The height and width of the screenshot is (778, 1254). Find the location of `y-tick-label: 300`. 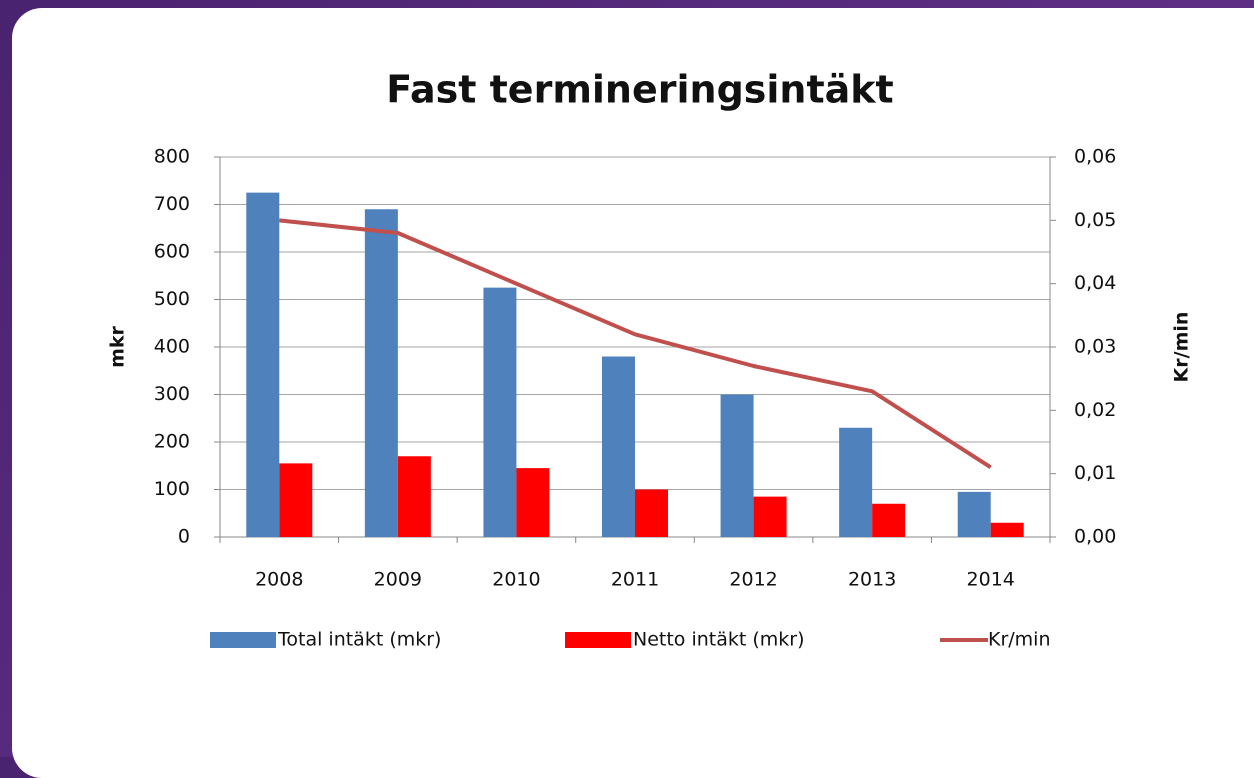

y-tick-label: 300 is located at coordinates (172, 394).